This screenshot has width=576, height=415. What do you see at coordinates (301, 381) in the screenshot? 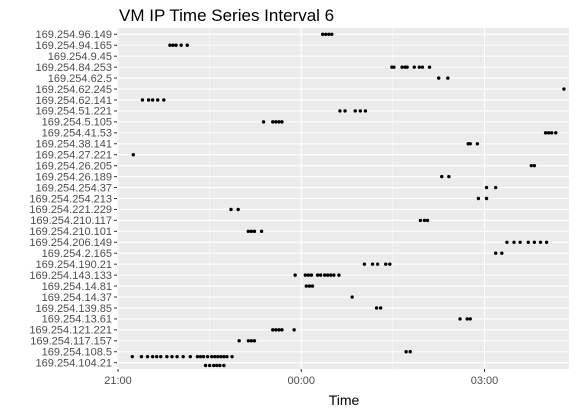
I see `x-tick-label: 00:00` at bounding box center [301, 381].